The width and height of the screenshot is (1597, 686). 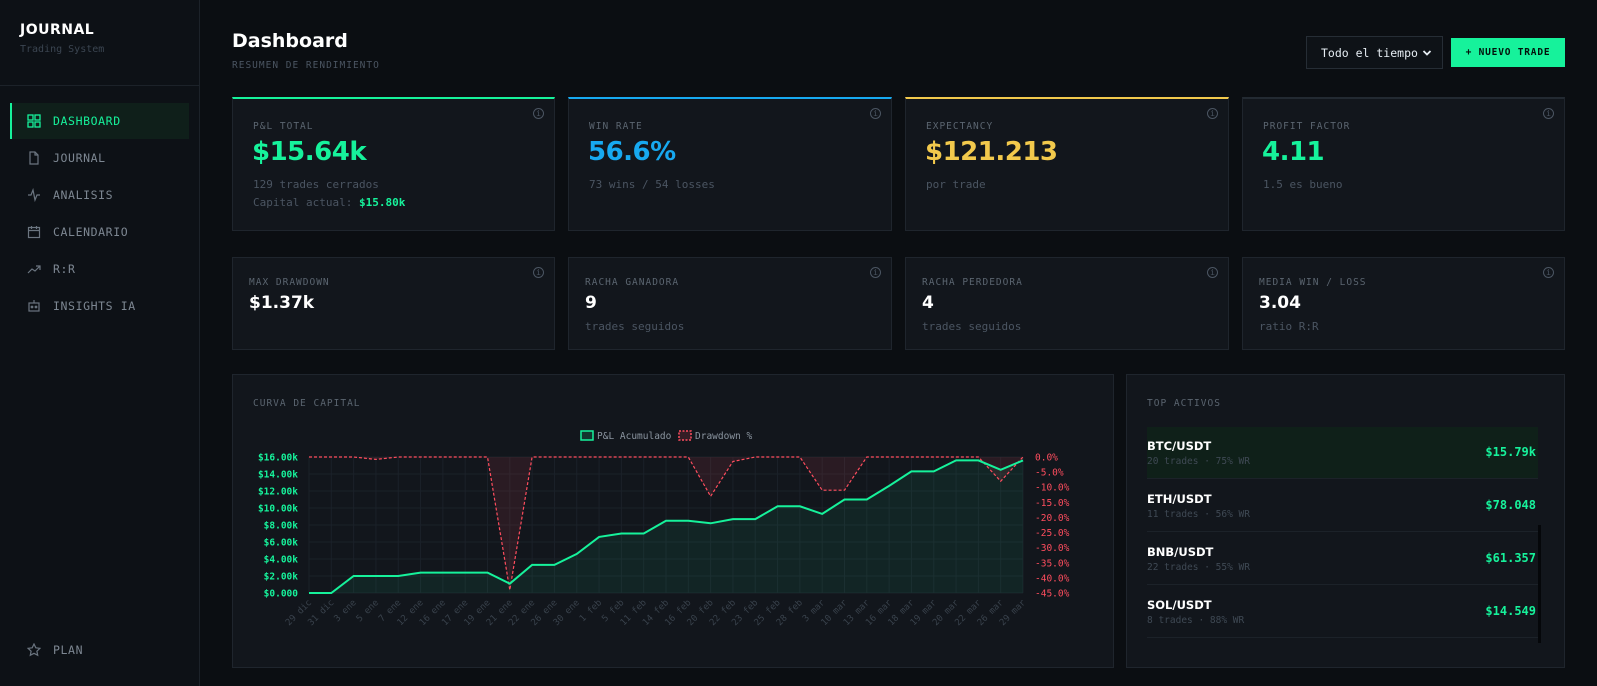 I want to click on asset-symbol: BNB/USDT, so click(x=1180, y=552).